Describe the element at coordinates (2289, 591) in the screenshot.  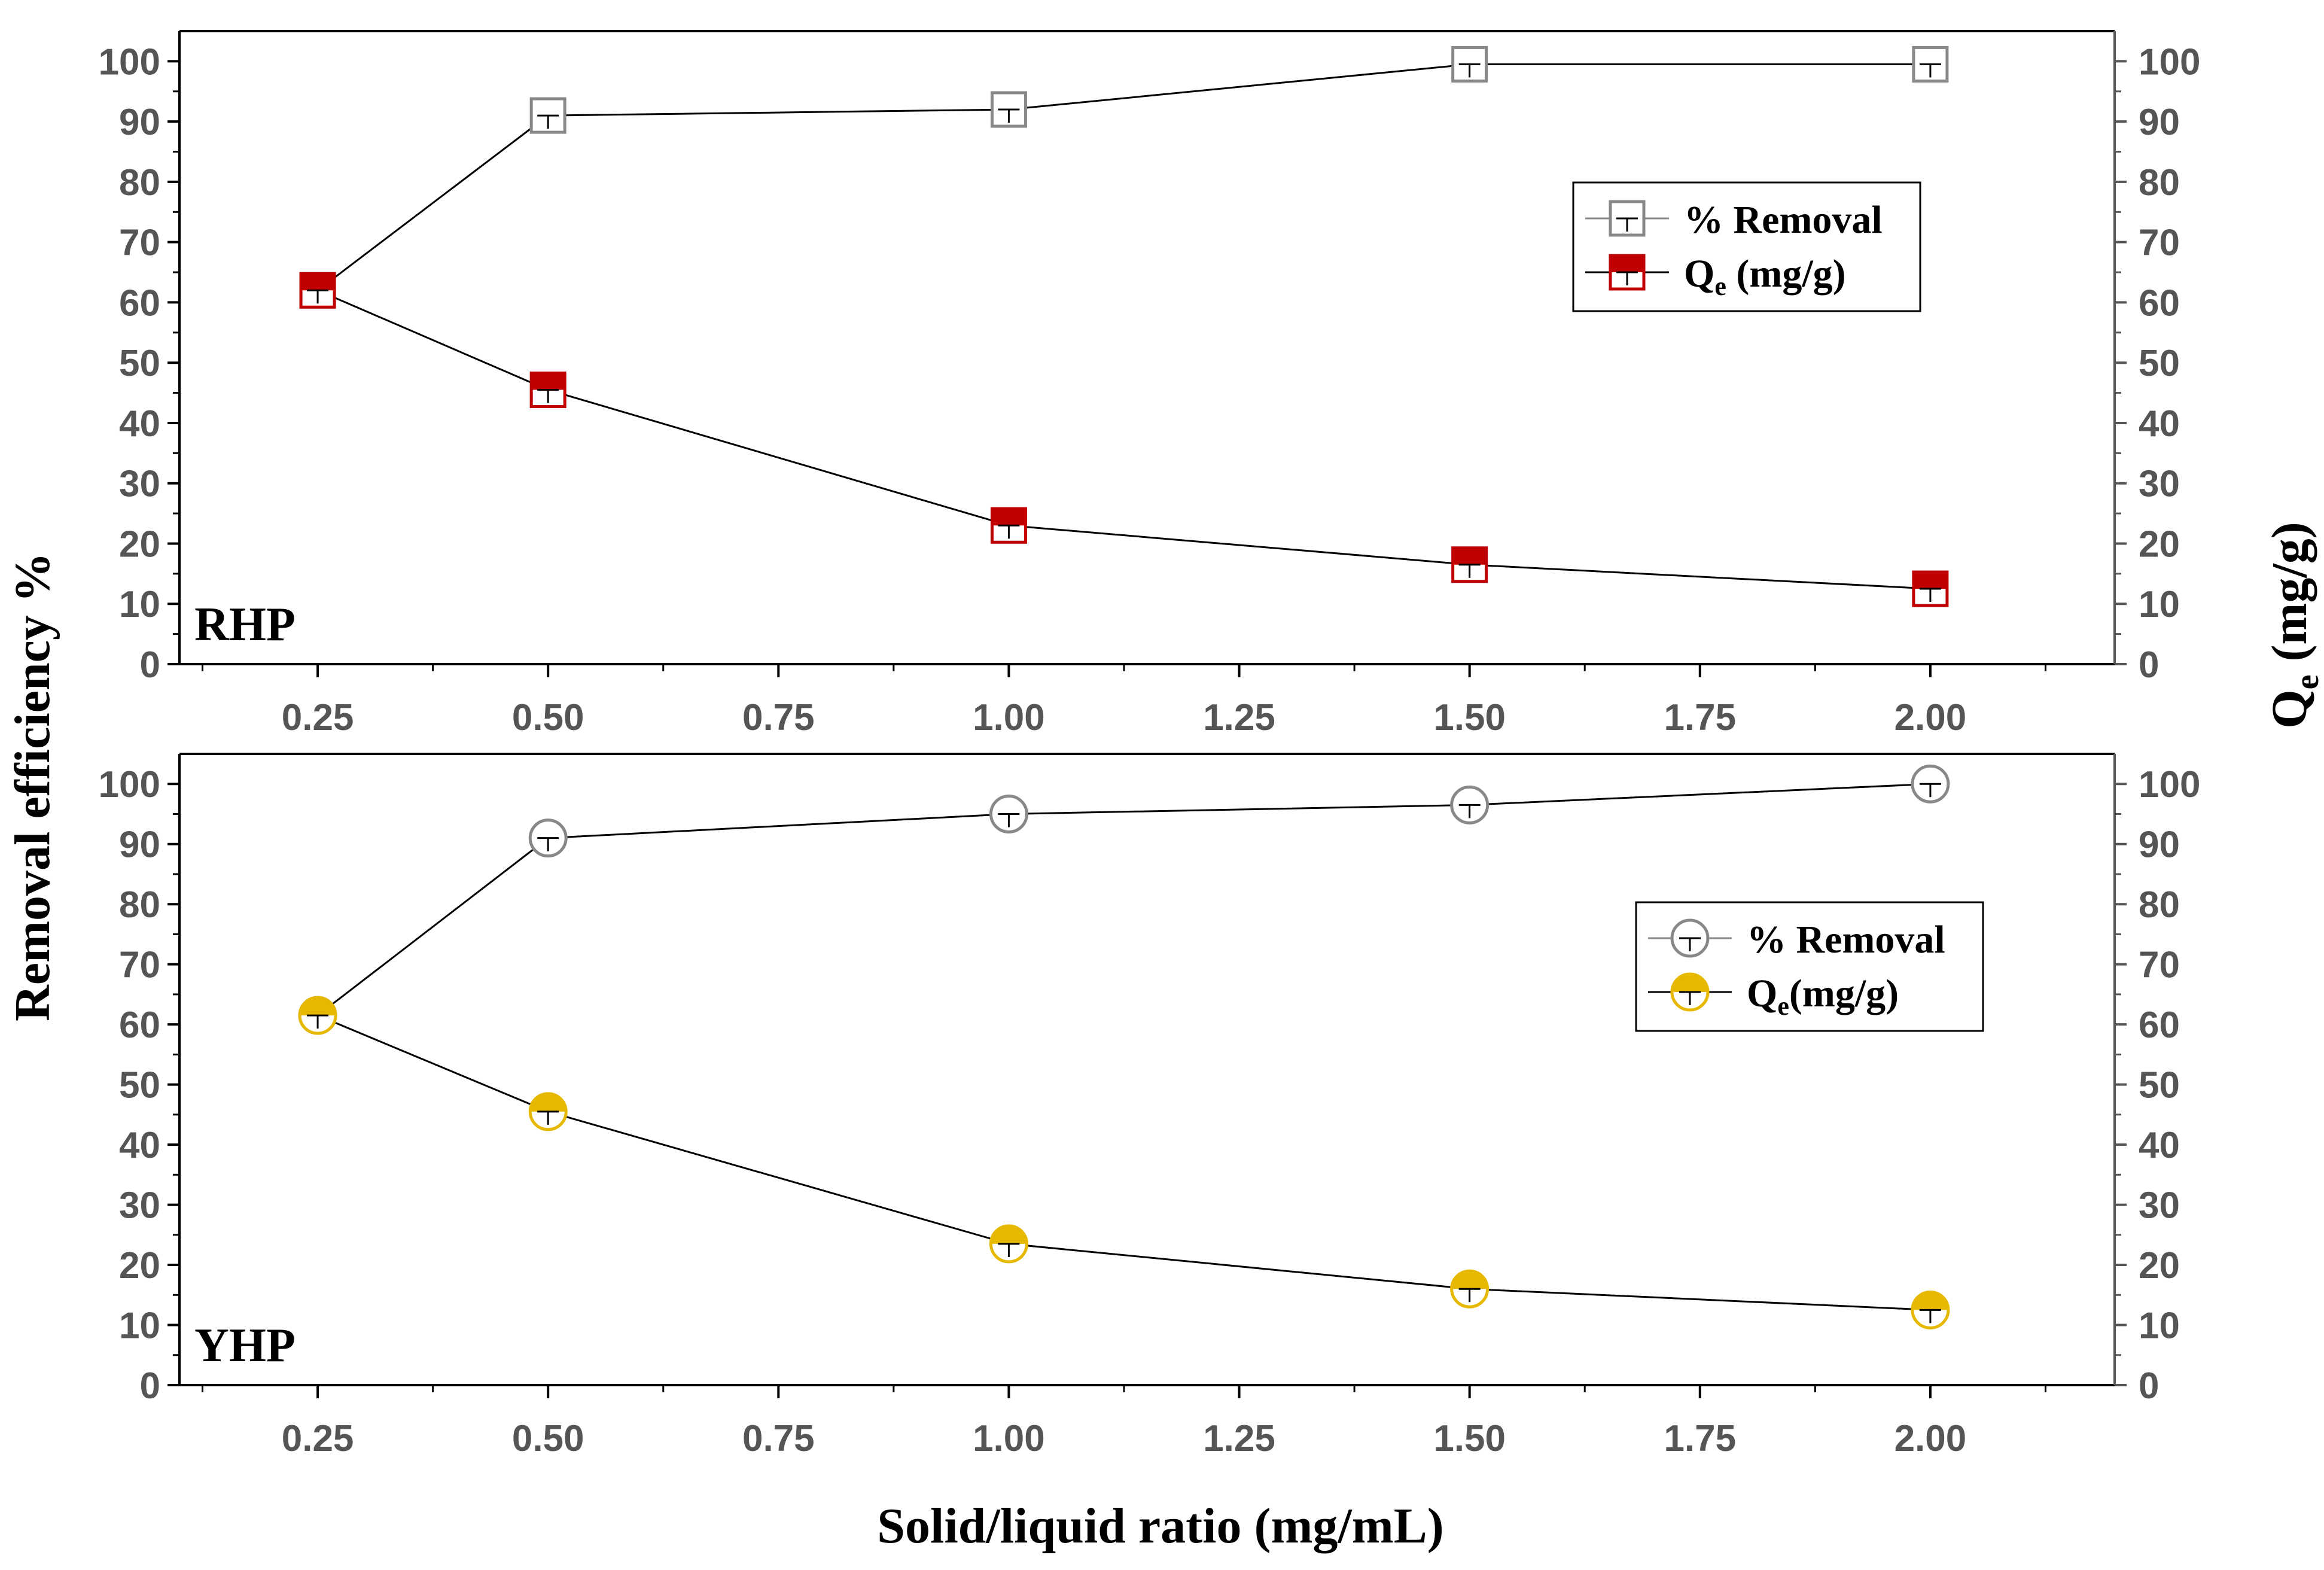
I see `y-axis-label-right-unit: (mg/g)` at that location.